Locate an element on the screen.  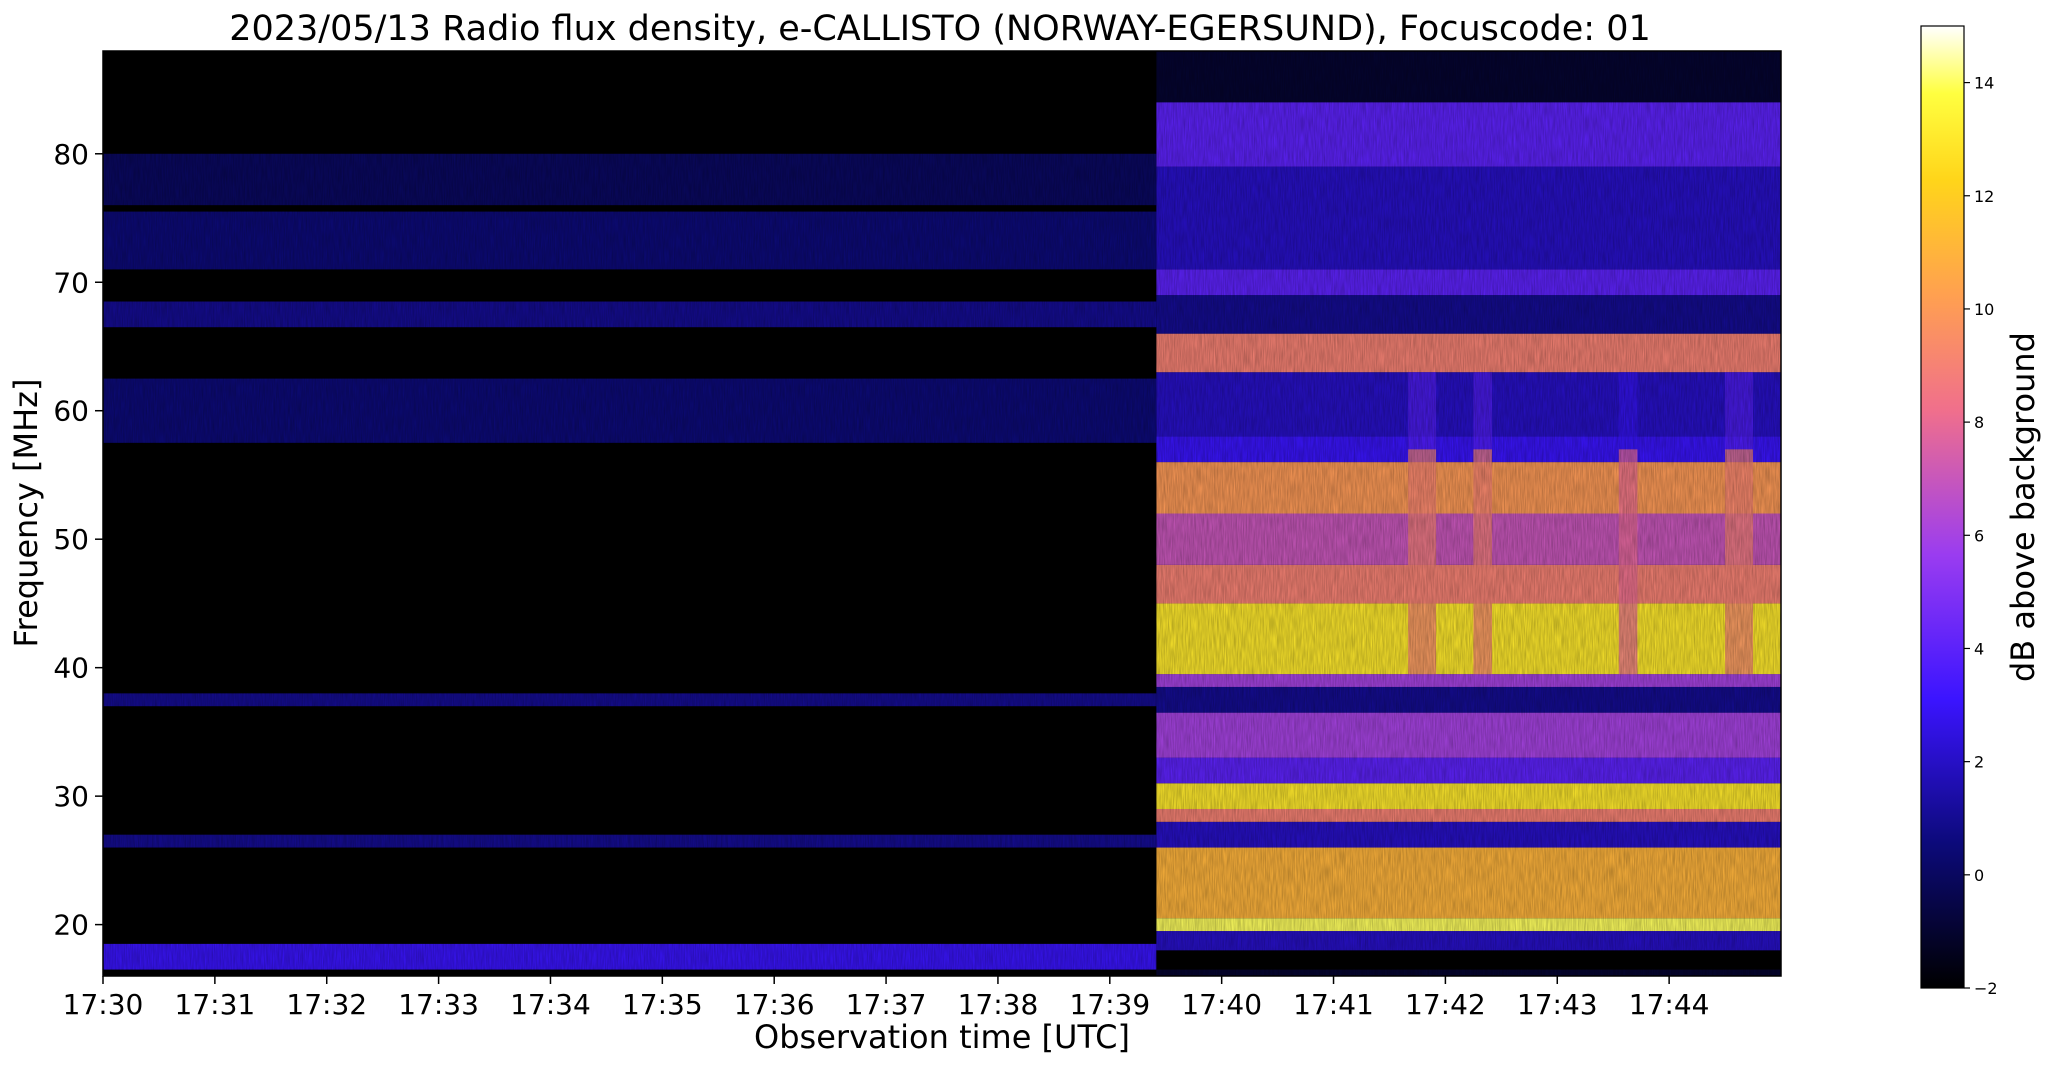
x-tick-label-1: 17:31 is located at coordinates (215, 1004).